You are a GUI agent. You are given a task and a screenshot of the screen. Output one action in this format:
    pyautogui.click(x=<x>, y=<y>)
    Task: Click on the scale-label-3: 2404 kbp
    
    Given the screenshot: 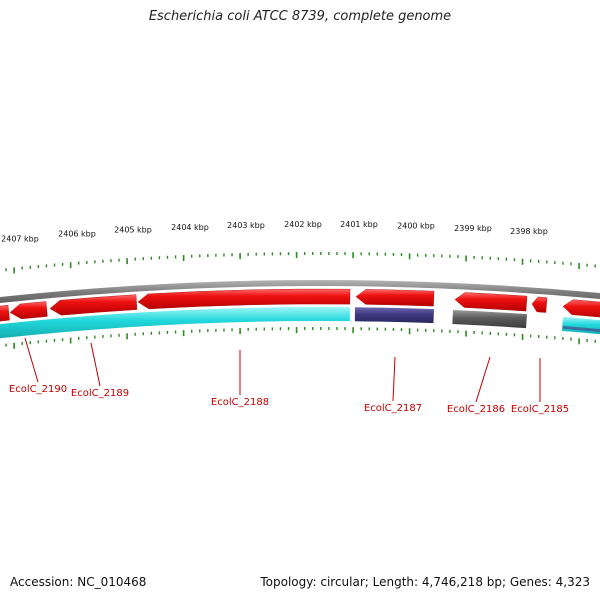 What is the action you would take?
    pyautogui.click(x=190, y=227)
    